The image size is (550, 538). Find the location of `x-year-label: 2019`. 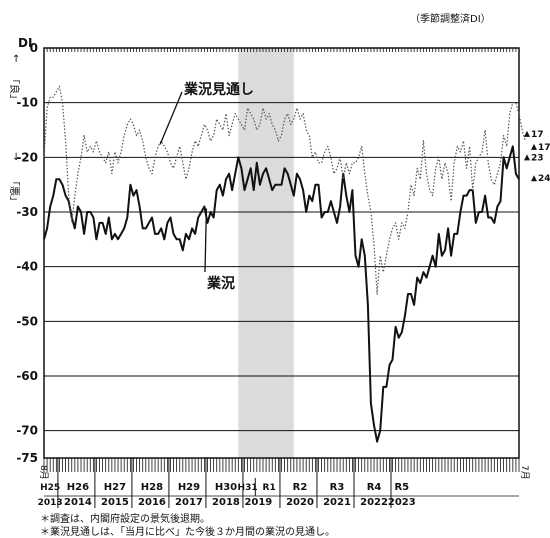

x-year-label: 2019 is located at coordinates (258, 502).